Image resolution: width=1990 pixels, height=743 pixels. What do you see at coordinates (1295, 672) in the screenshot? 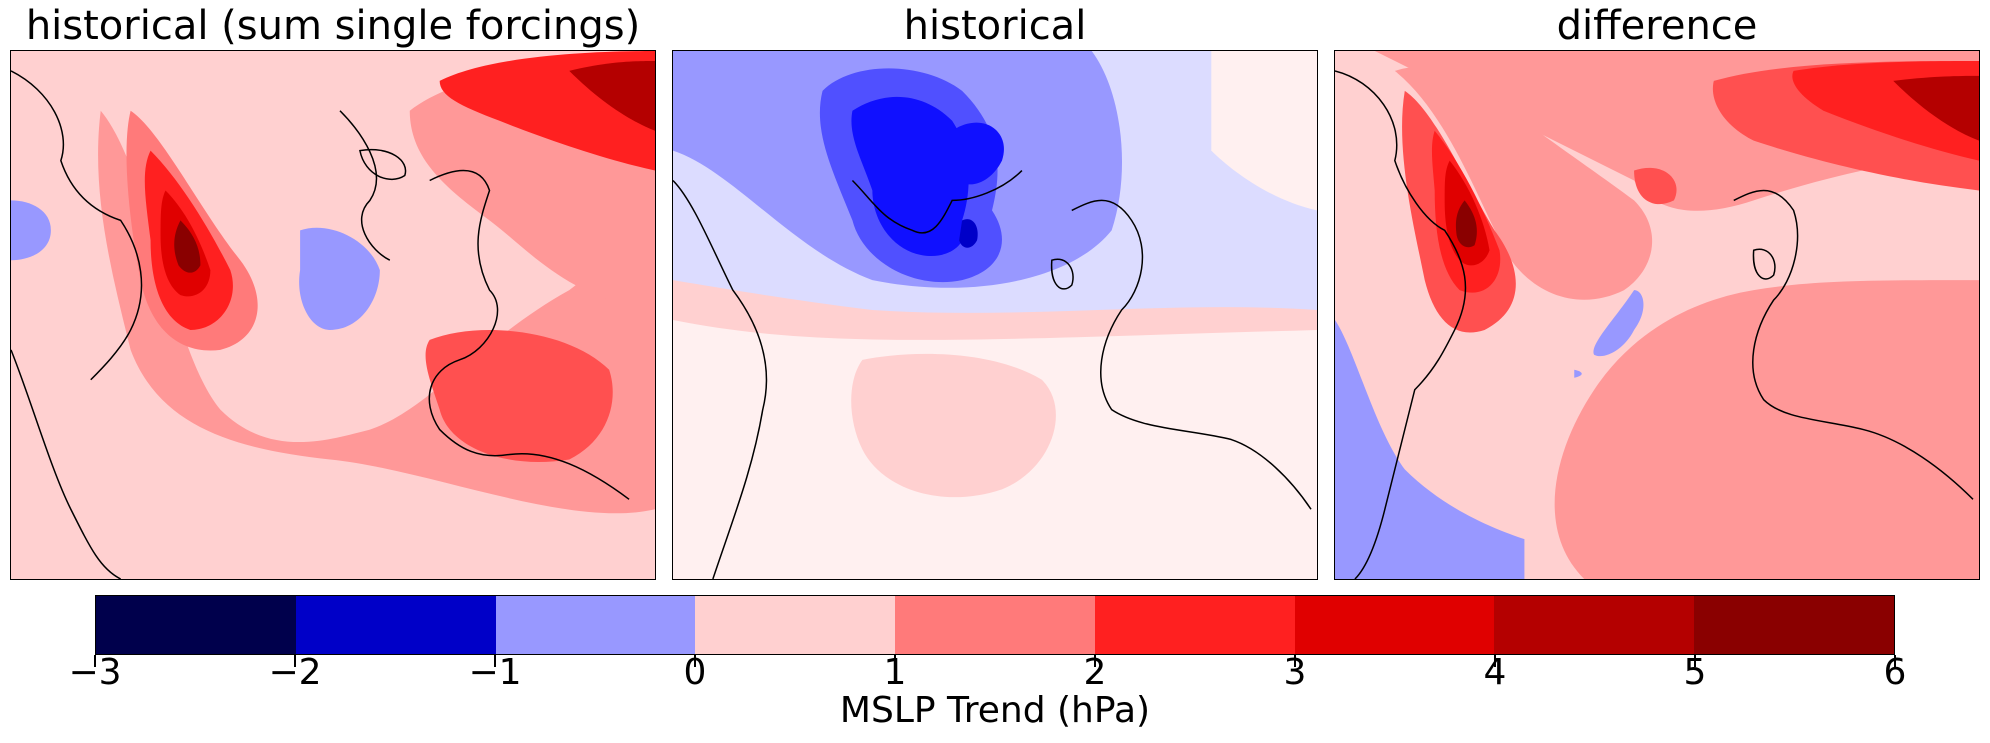
I see `colorbar-tick-label: 3` at bounding box center [1295, 672].